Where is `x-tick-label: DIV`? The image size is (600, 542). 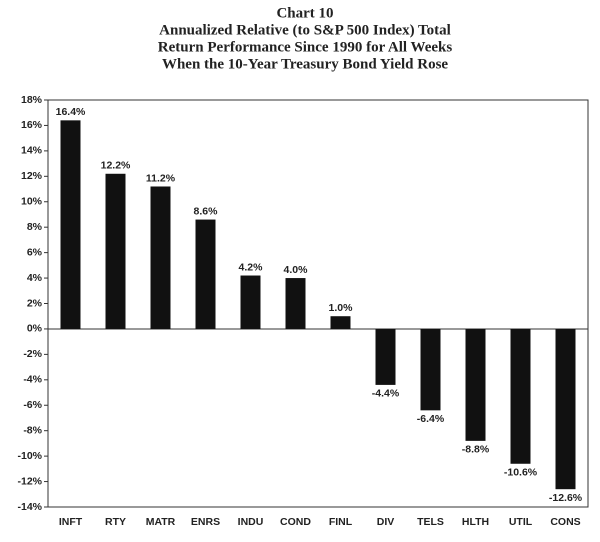
x-tick-label: DIV is located at coordinates (386, 522).